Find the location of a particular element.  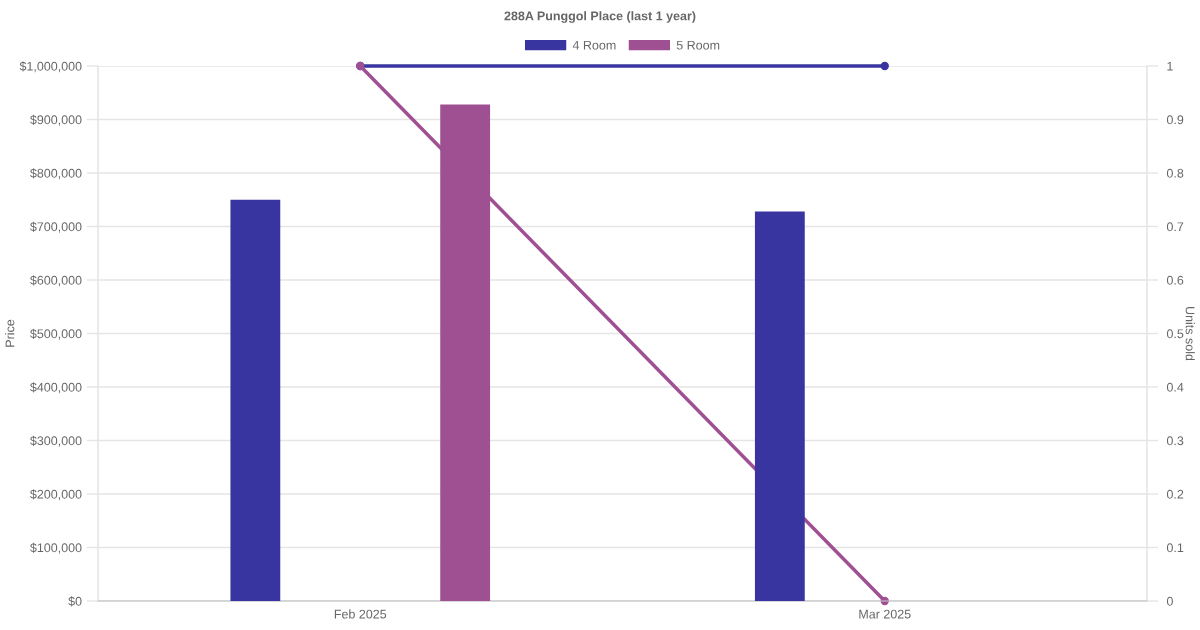

y-tick-label: $500,000 is located at coordinates (56, 334).